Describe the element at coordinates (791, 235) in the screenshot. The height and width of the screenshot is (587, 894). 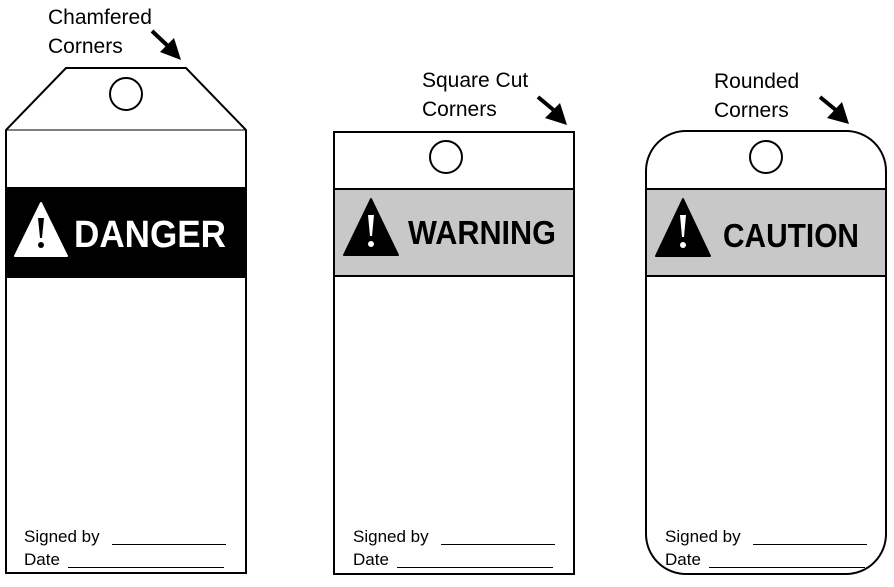
I see `tag-rounded-header-text: CAUTION` at that location.